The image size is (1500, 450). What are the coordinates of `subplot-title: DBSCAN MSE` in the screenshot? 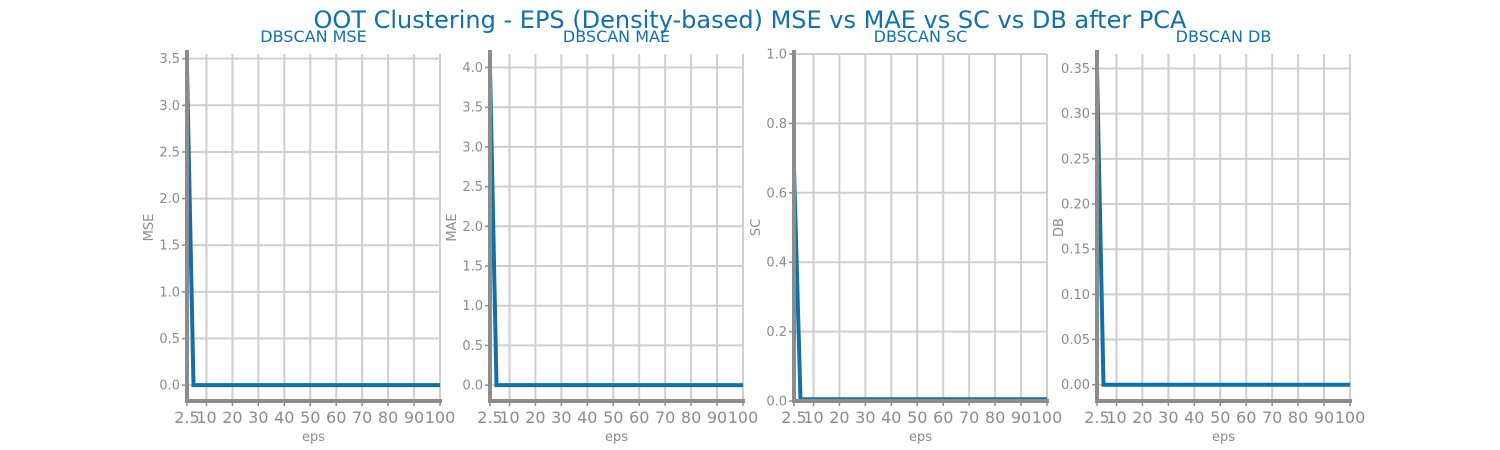 It's located at (313, 36).